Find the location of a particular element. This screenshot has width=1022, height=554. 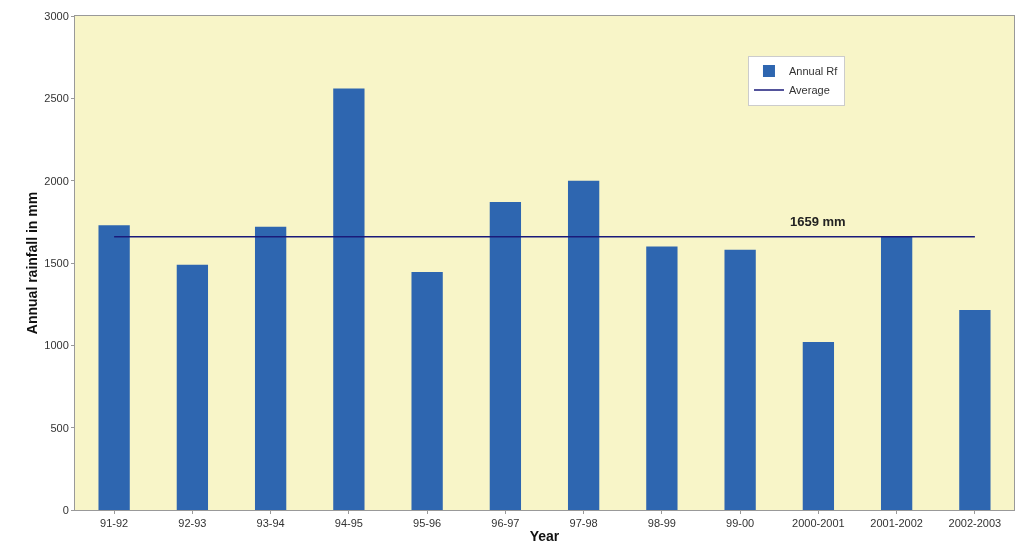

x-tick-label: 2000-2001 is located at coordinates (818, 523).